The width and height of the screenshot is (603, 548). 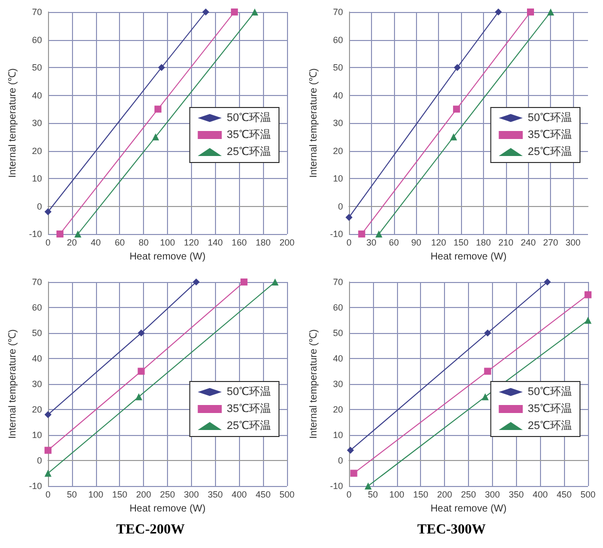 I want to click on legend-label: 50℃环温, so click(x=249, y=392).